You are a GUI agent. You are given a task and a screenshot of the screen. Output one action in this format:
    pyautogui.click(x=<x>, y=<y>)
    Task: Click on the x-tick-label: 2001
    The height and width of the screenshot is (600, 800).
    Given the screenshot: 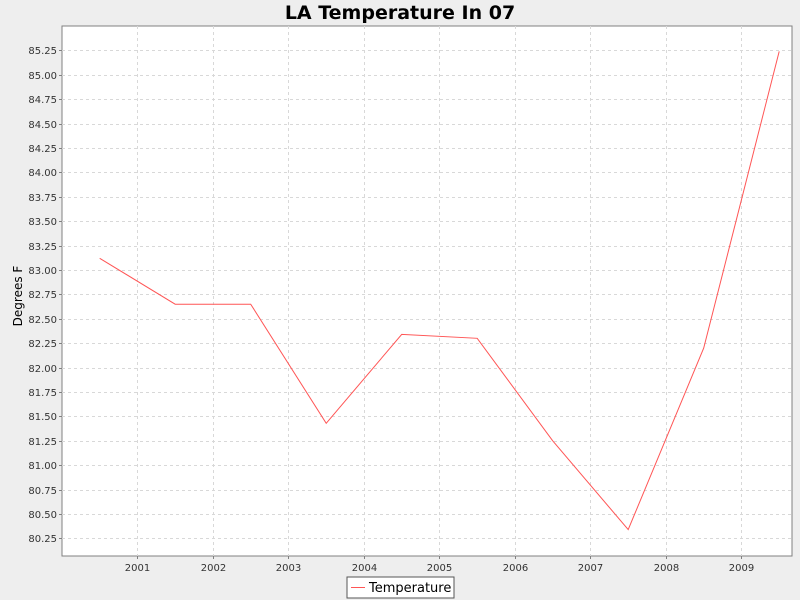 What is the action you would take?
    pyautogui.click(x=137, y=568)
    